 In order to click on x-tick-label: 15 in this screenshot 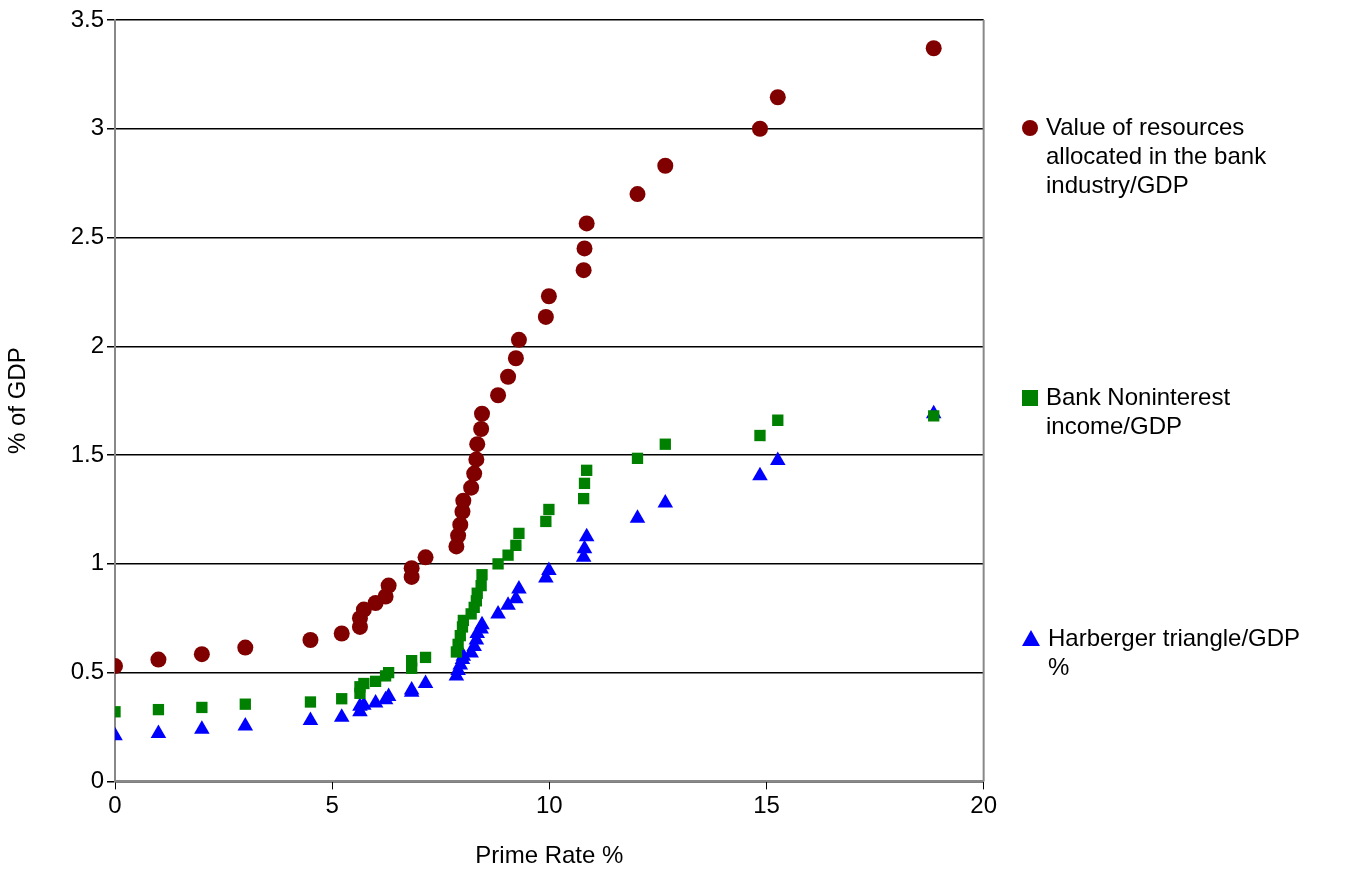, I will do `click(766, 805)`.